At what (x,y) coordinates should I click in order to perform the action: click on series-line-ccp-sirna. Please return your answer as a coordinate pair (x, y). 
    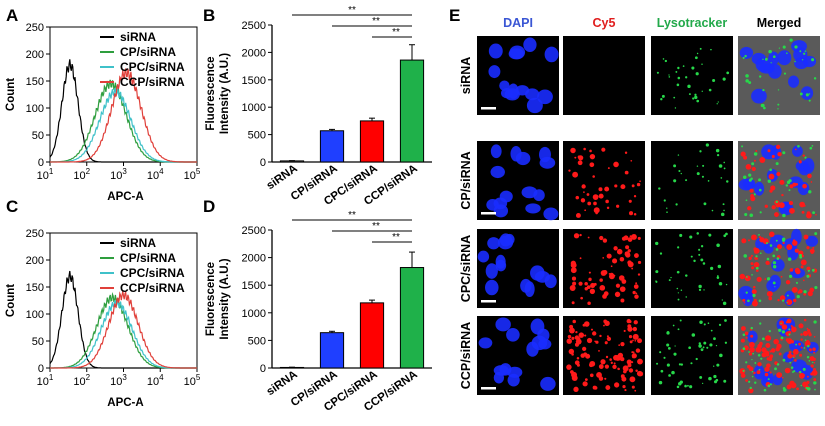
    Looking at the image, I should click on (123, 329).